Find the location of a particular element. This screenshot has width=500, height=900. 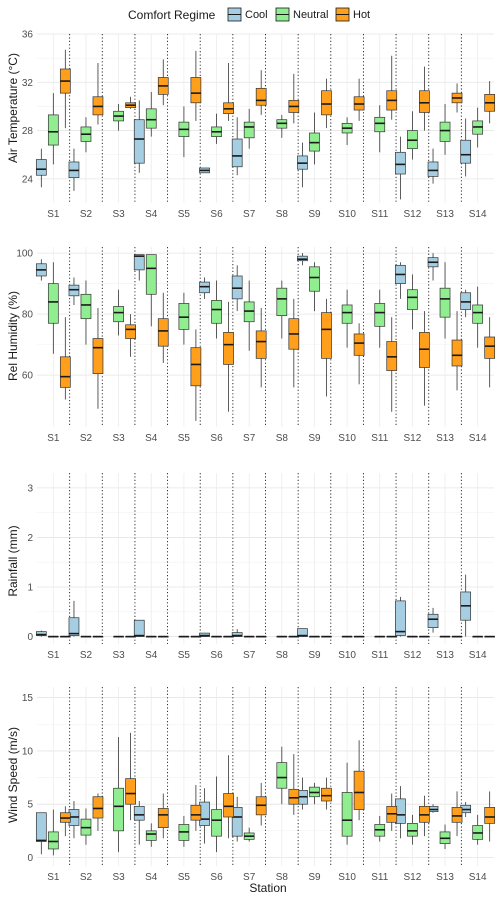

legend-label-neutral: Neutral is located at coordinates (310, 15).